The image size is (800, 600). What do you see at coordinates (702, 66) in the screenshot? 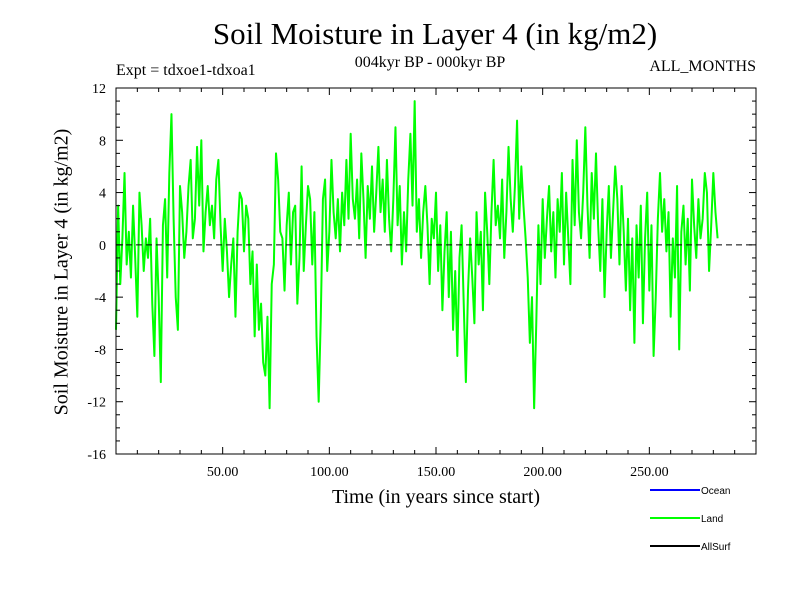
I see `period-label: ALL_MONTHS` at bounding box center [702, 66].